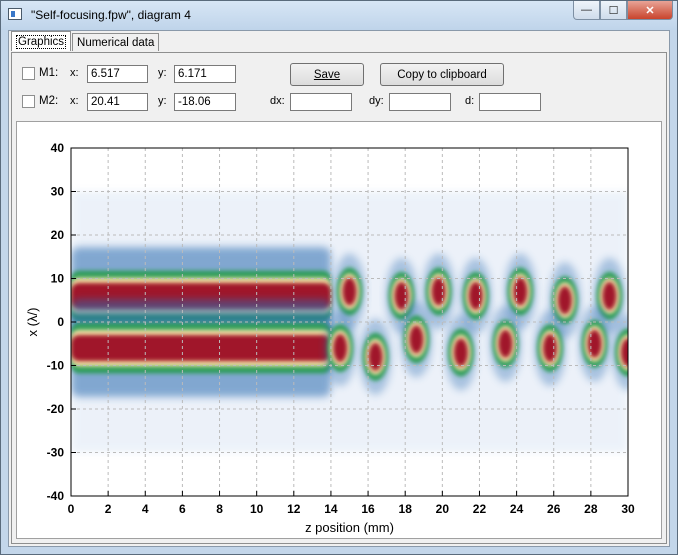 This screenshot has height=555, width=678. What do you see at coordinates (277, 101) in the screenshot?
I see `dx-label: dx:` at bounding box center [277, 101].